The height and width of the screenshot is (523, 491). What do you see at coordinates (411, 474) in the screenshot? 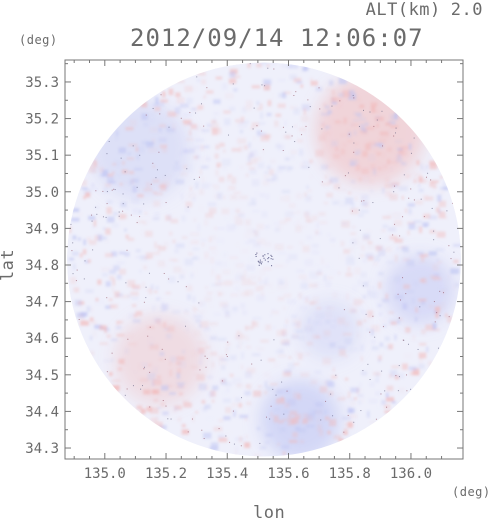
I see `x-tick-label: 136.0` at bounding box center [411, 474].